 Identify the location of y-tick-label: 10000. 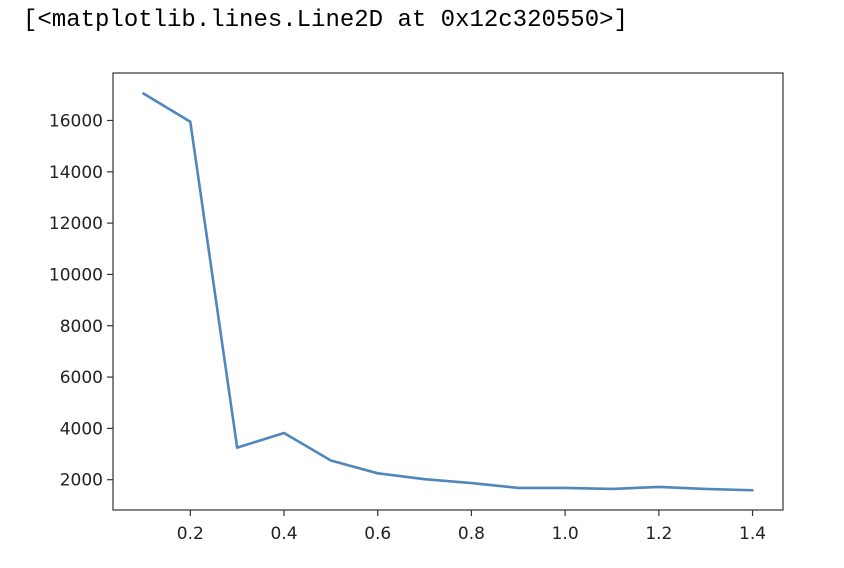
(76, 275).